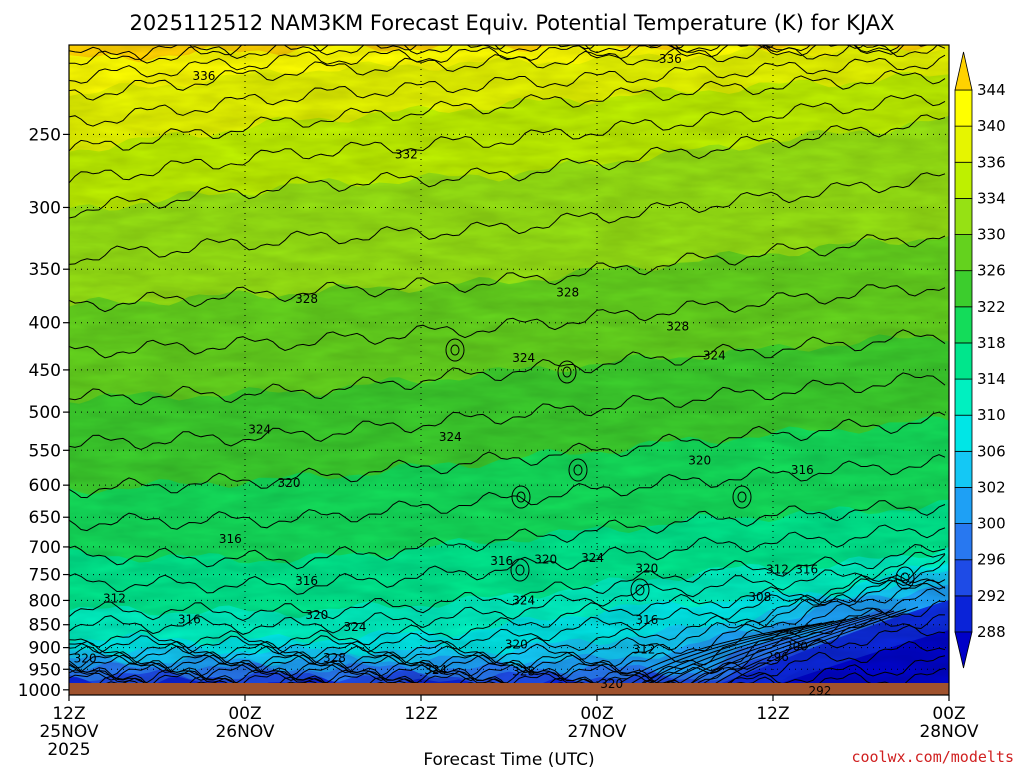  Describe the element at coordinates (991, 487) in the screenshot. I see `colorbar-label: 302` at that location.